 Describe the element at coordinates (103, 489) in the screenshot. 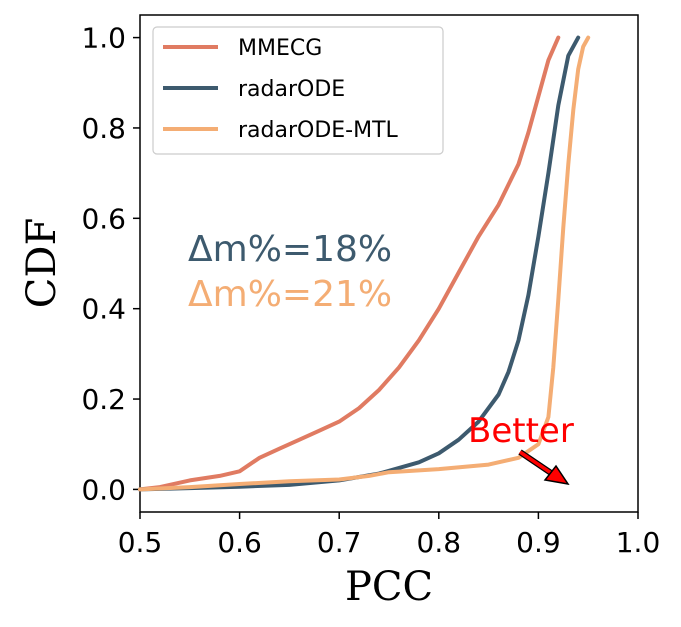

I see `y-tick-label: 0.0` at that location.